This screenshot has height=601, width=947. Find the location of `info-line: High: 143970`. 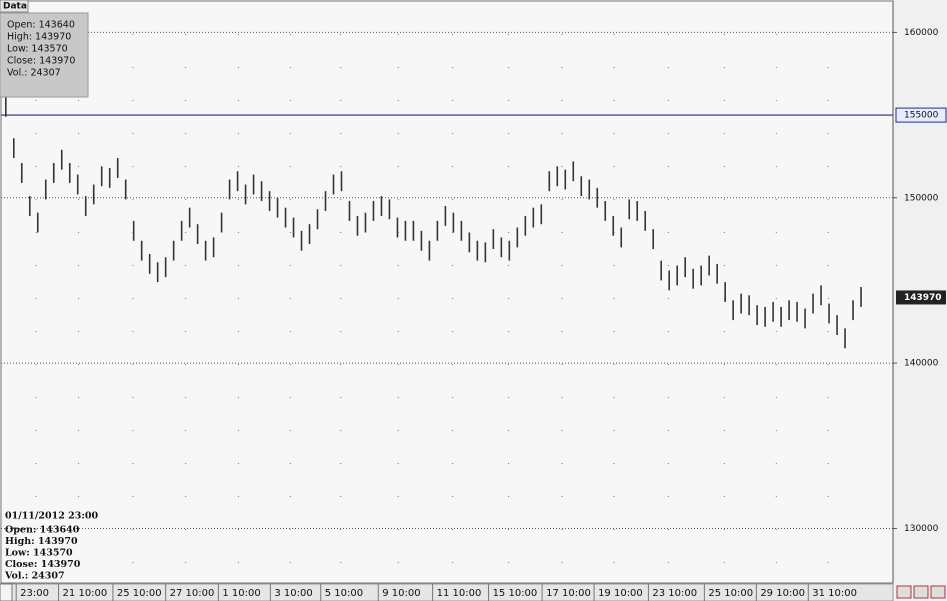

info-line: High: 143970 is located at coordinates (39, 37).